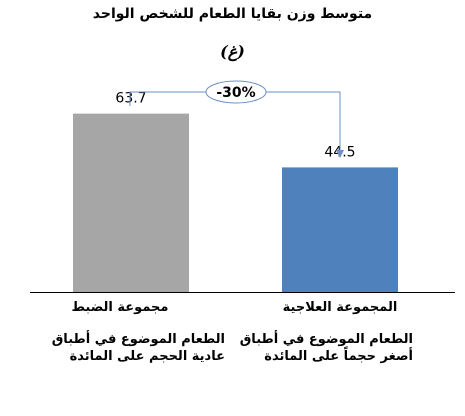 The height and width of the screenshot is (416, 465). I want to click on change-oval, so click(236, 92).